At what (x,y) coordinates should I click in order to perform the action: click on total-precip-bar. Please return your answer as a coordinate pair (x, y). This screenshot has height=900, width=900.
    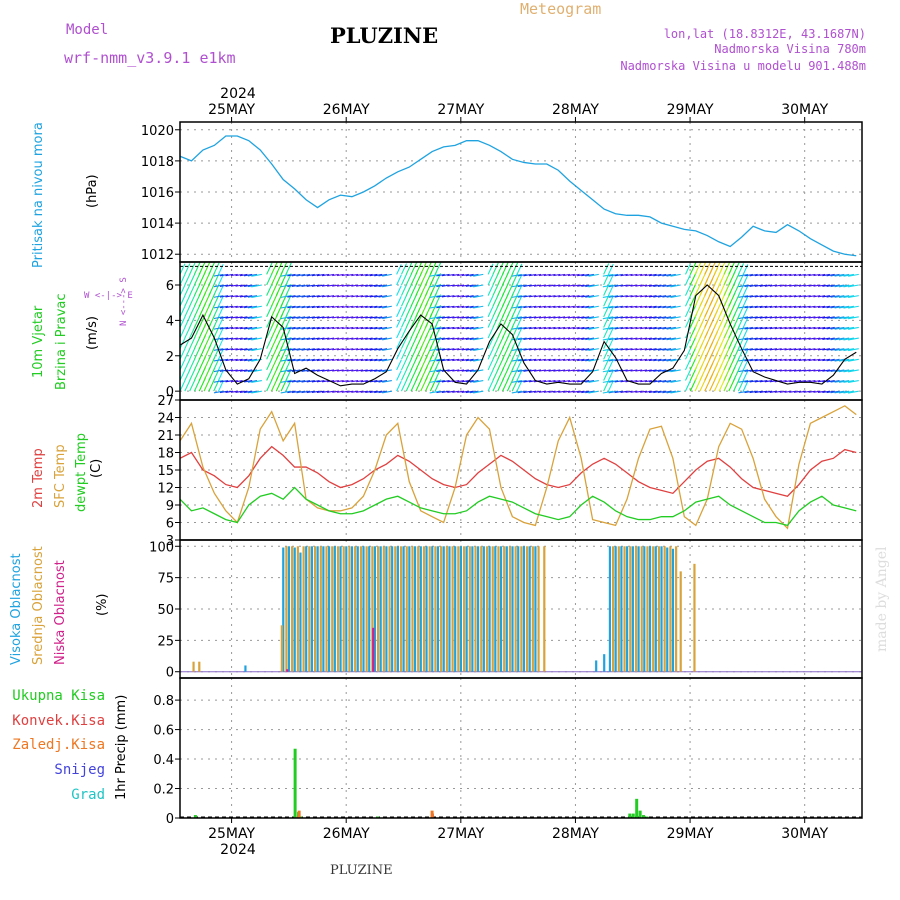
    Looking at the image, I should click on (633, 815).